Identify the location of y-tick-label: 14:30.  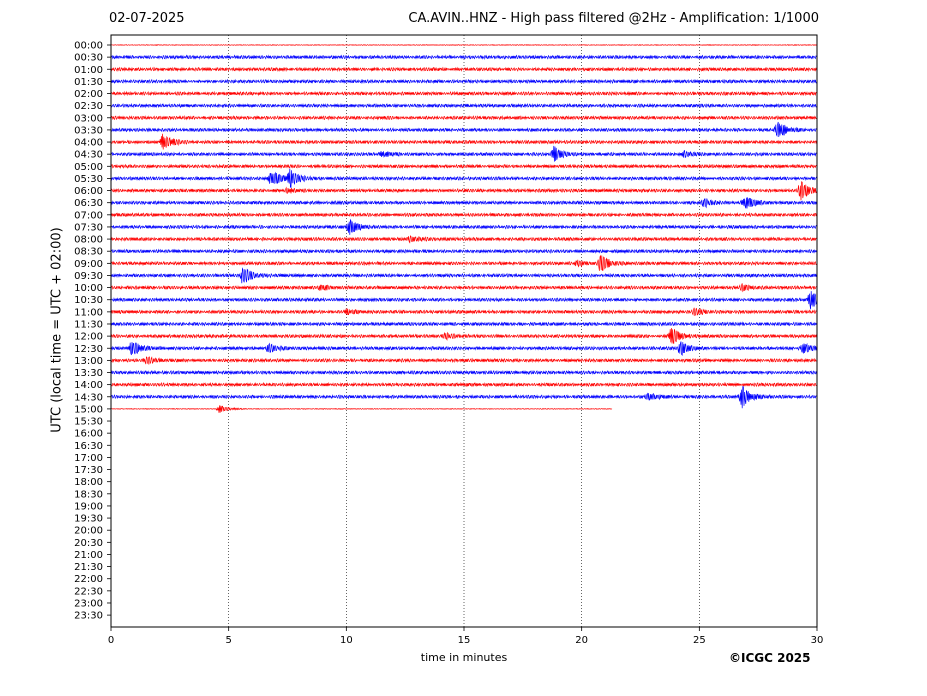
(88, 397).